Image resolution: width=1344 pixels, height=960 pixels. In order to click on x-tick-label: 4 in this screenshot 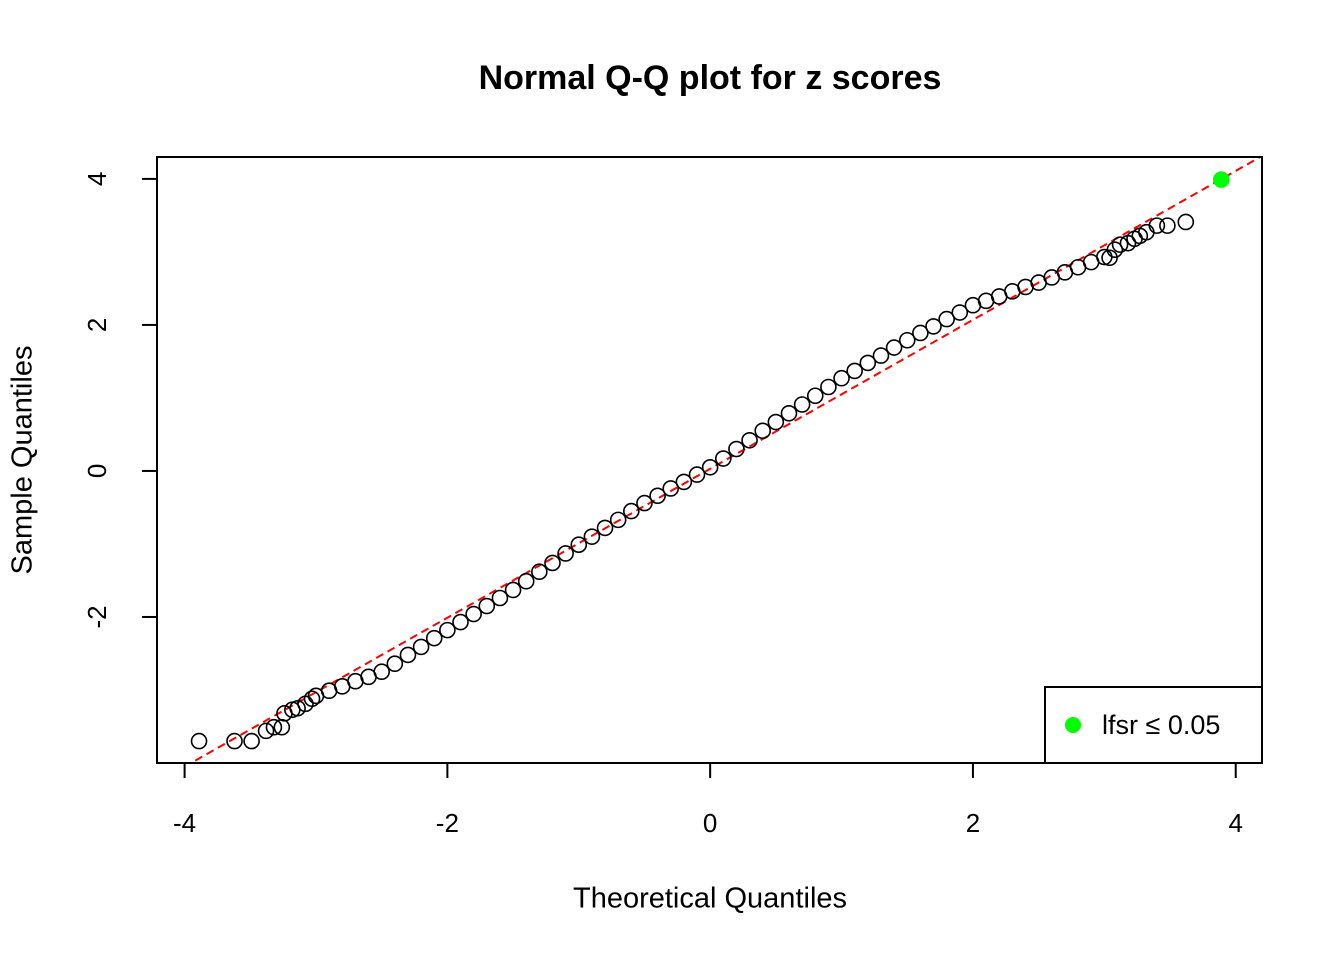, I will do `click(1235, 823)`.